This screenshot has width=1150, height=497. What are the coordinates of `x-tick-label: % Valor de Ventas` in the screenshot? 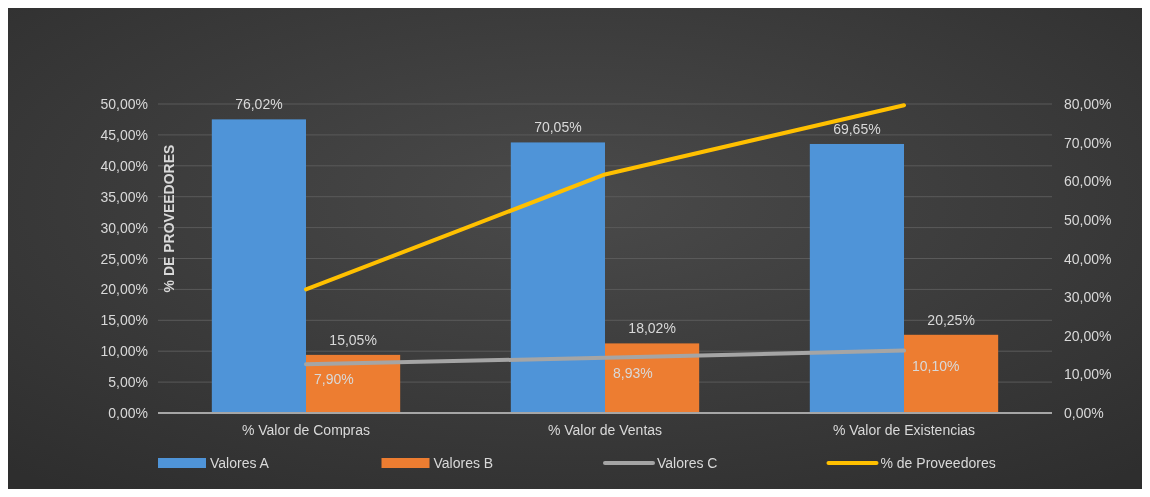 It's located at (605, 430).